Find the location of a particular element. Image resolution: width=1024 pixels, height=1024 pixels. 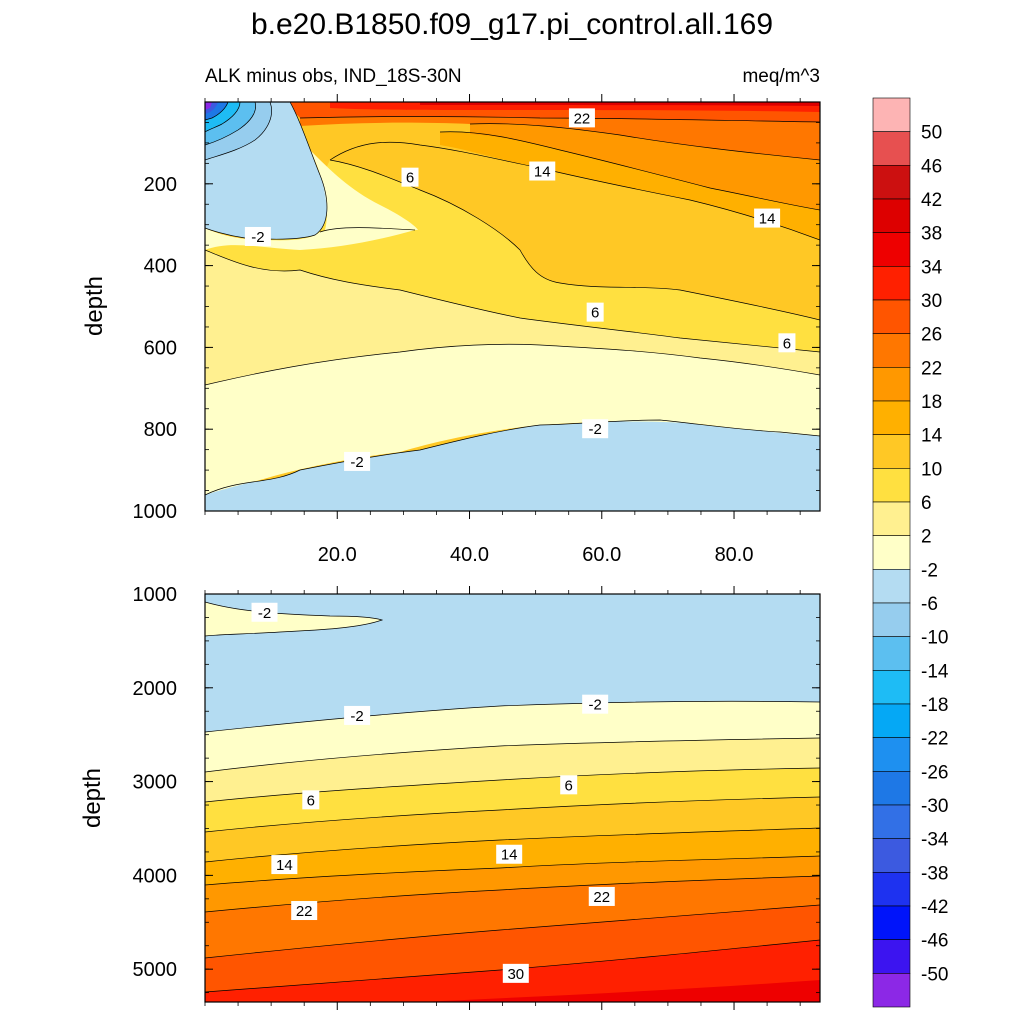

colorbar-label: 18 is located at coordinates (931, 402).